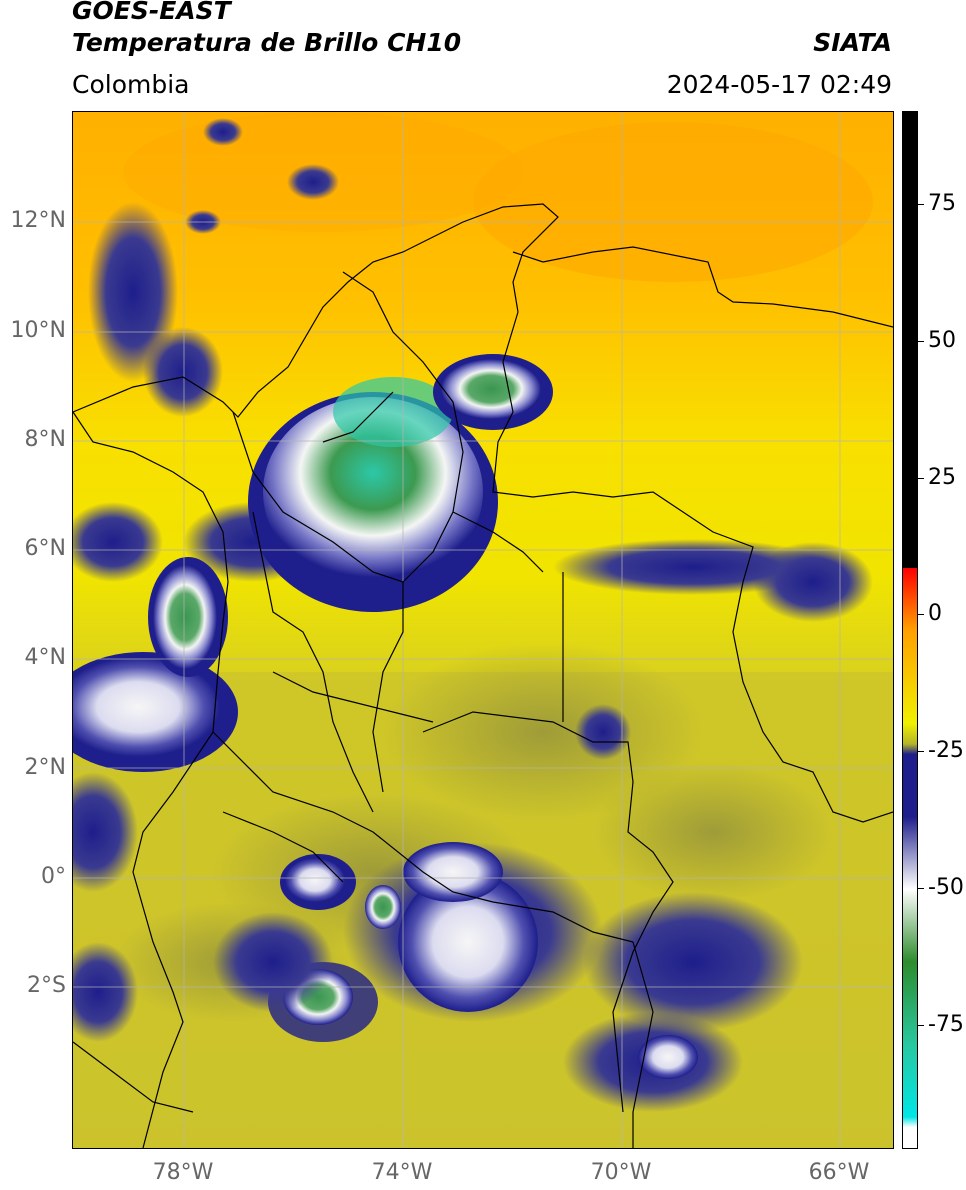 This screenshot has height=1190, width=966. Describe the element at coordinates (131, 84) in the screenshot. I see `region-label: Colombia` at that location.